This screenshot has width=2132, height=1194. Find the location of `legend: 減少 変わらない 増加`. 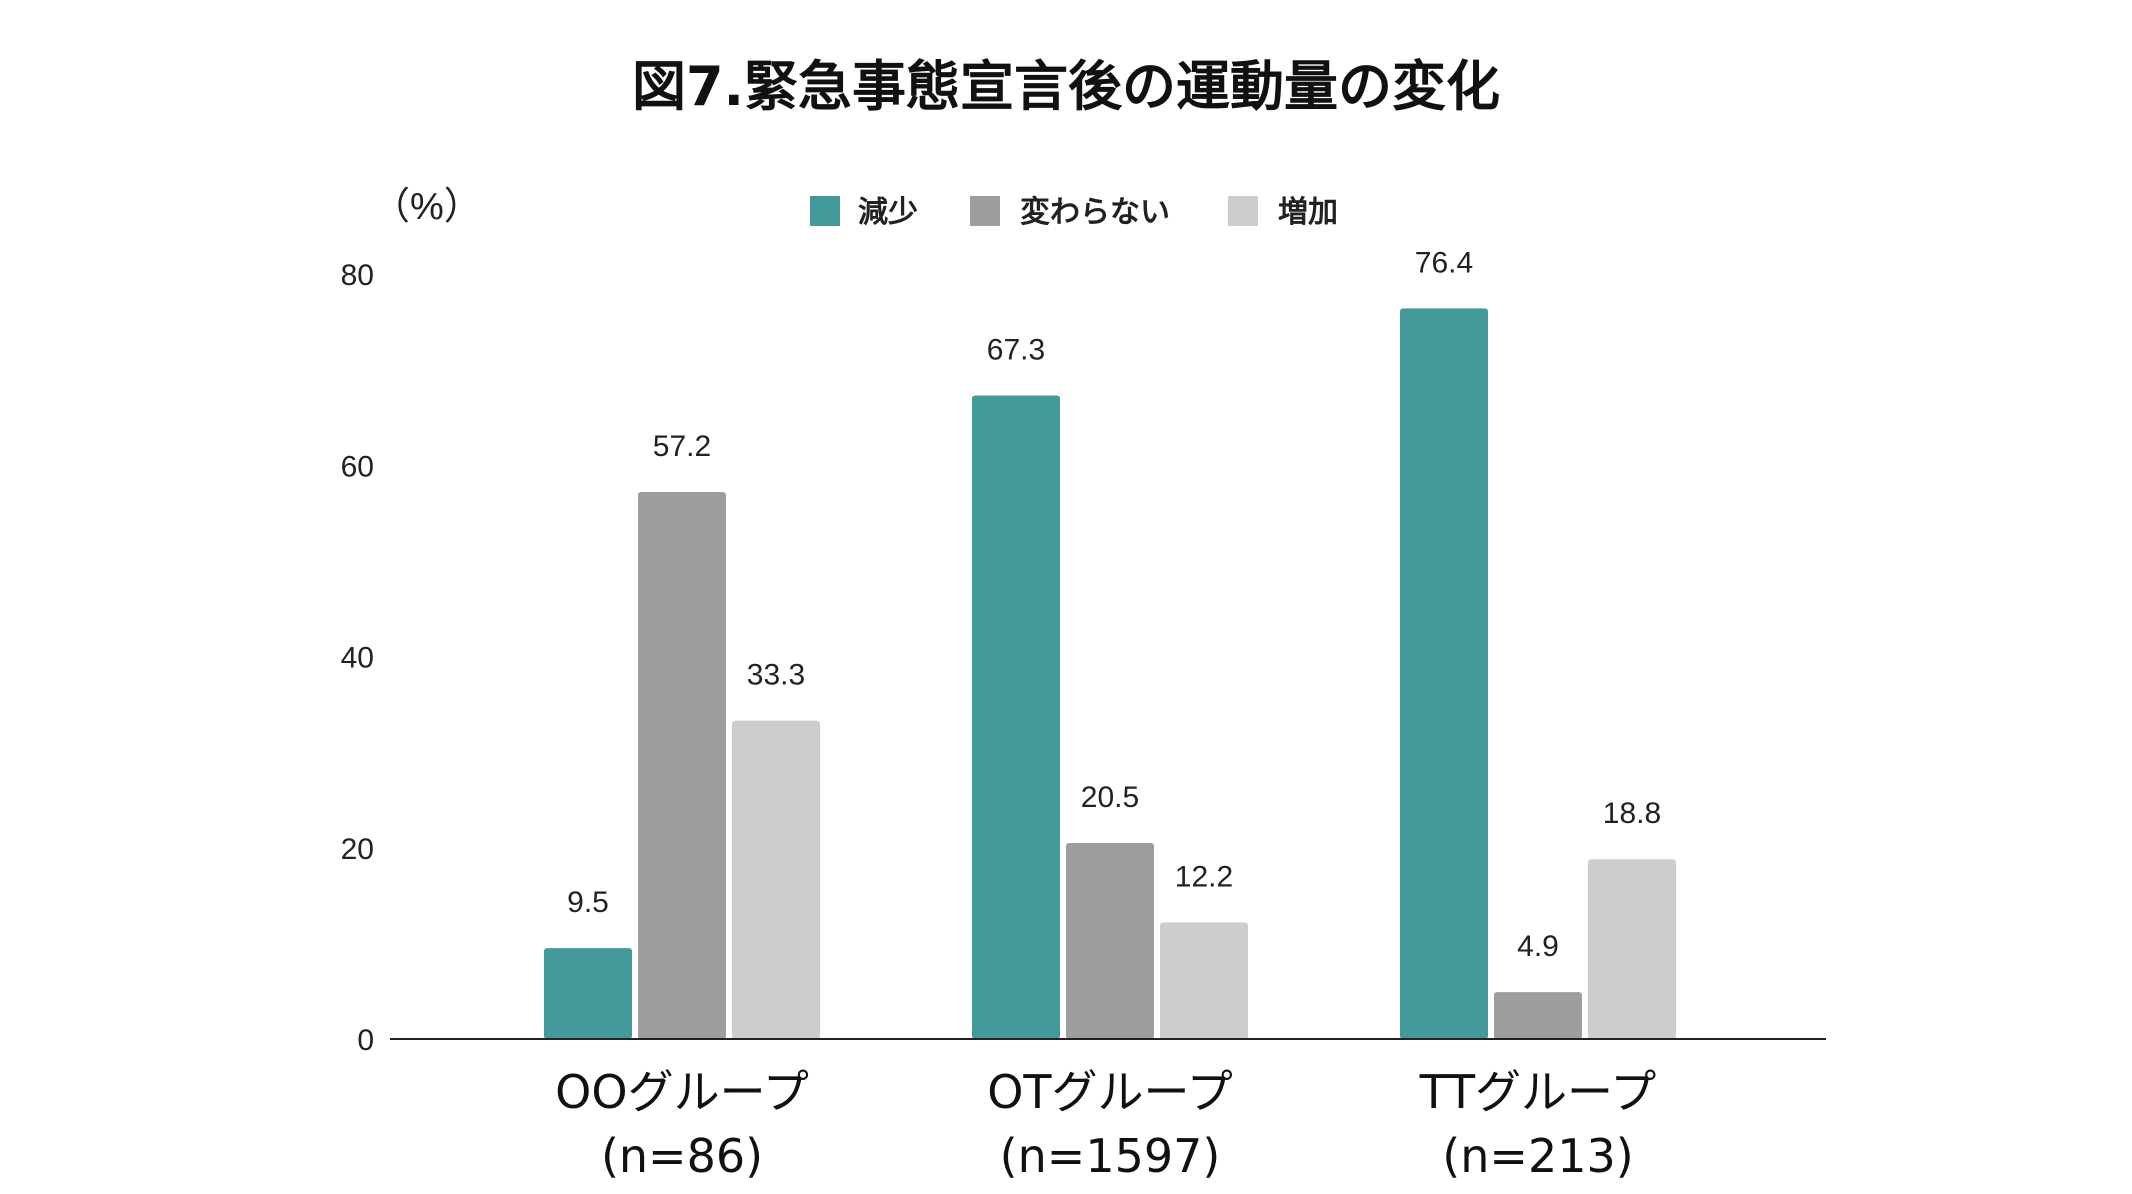

legend: 減少 変わらない 増加 is located at coordinates (1074, 212).